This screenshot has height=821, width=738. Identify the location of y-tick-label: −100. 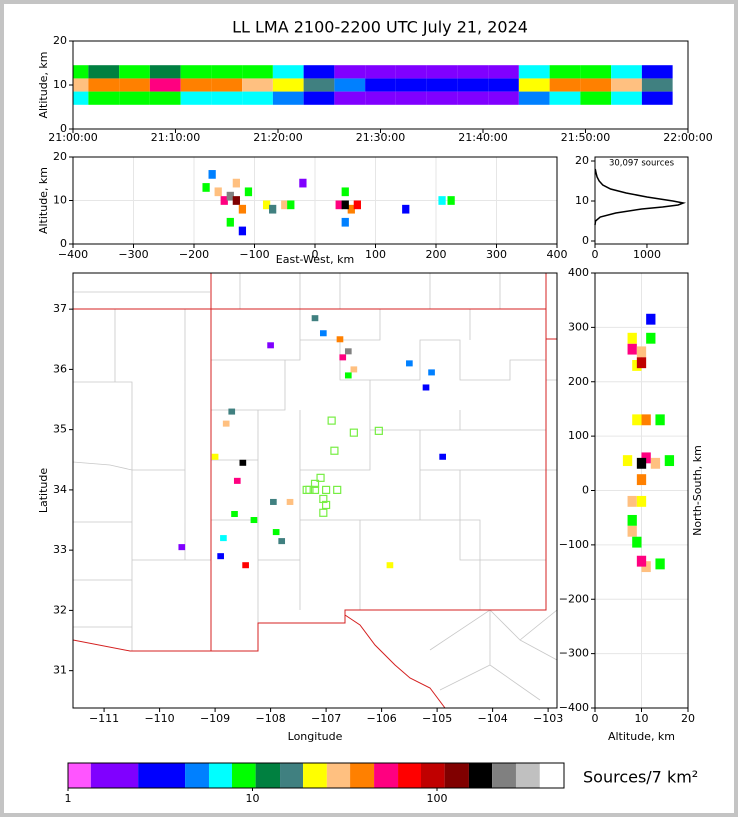
(574, 544).